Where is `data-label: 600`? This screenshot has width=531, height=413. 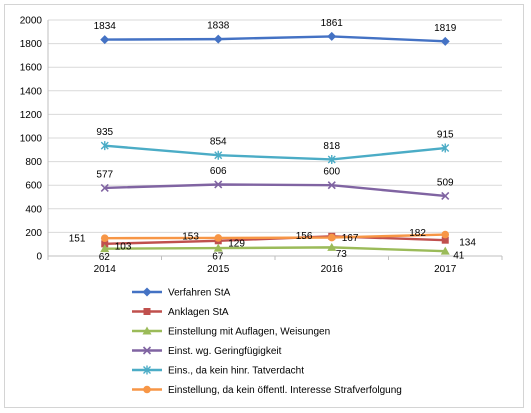
data-label: 600 is located at coordinates (331, 172).